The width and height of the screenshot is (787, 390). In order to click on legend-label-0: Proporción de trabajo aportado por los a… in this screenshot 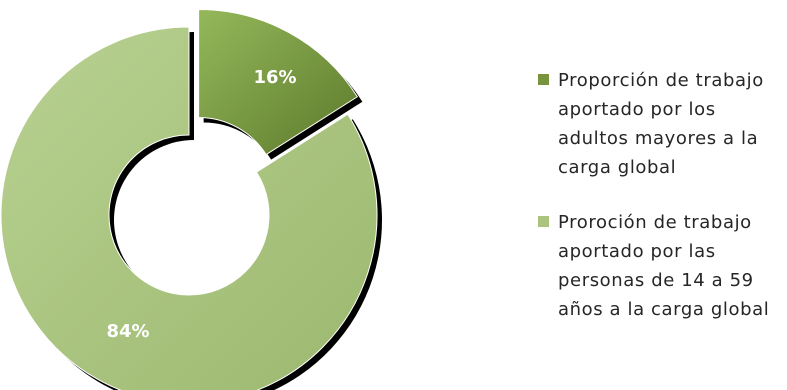, I will do `click(661, 124)`.